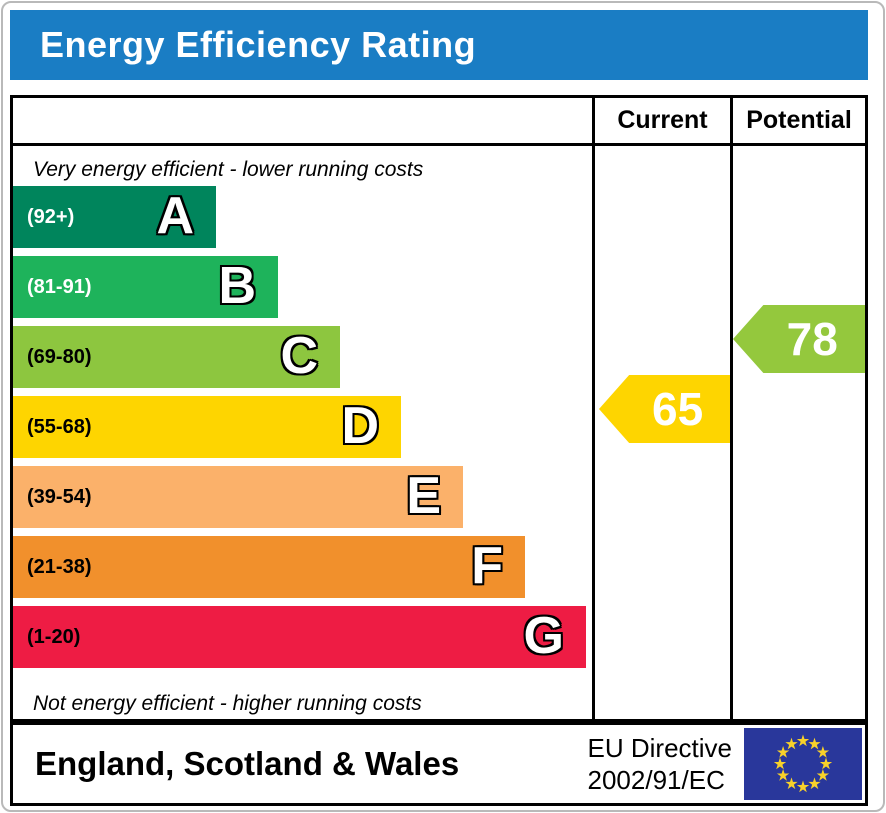  I want to click on band-g: (1-20) G, so click(299, 637).